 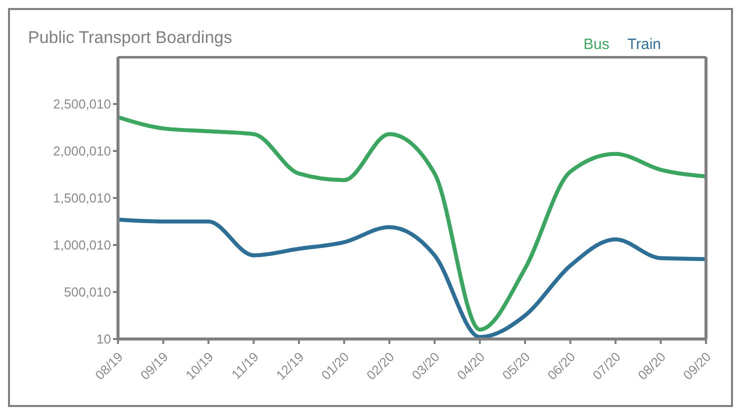 What do you see at coordinates (597, 44) in the screenshot?
I see `text: Bus` at bounding box center [597, 44].